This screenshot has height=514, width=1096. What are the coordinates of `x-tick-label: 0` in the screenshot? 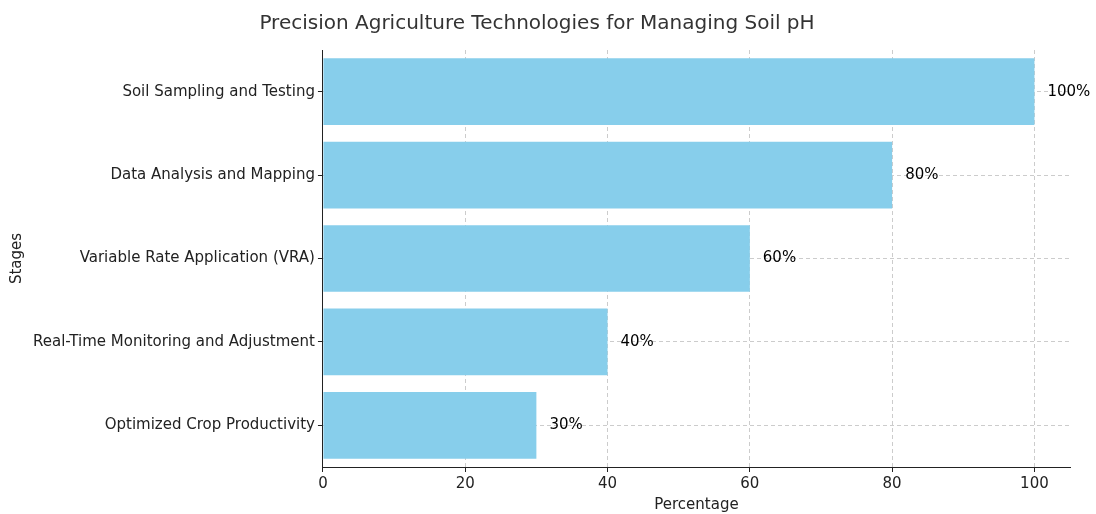 It's located at (323, 482).